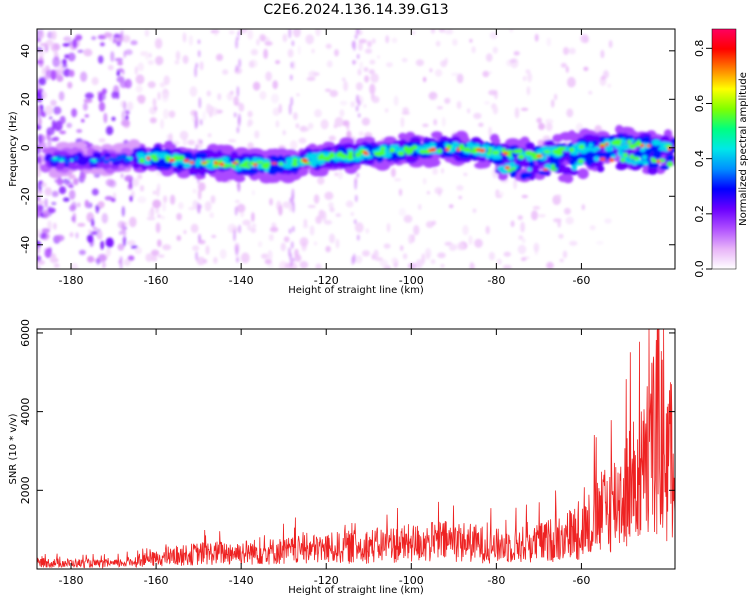 This screenshot has width=750, height=600. What do you see at coordinates (25, 51) in the screenshot?
I see `y-tick-label: 40` at bounding box center [25, 51].